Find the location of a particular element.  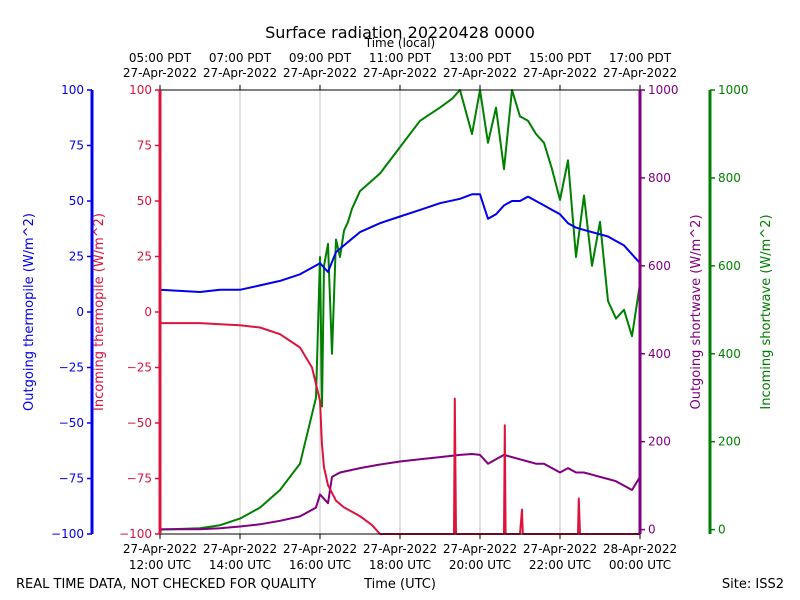

incoming_thermopile-tick-label-5: 25 is located at coordinates (144, 257).